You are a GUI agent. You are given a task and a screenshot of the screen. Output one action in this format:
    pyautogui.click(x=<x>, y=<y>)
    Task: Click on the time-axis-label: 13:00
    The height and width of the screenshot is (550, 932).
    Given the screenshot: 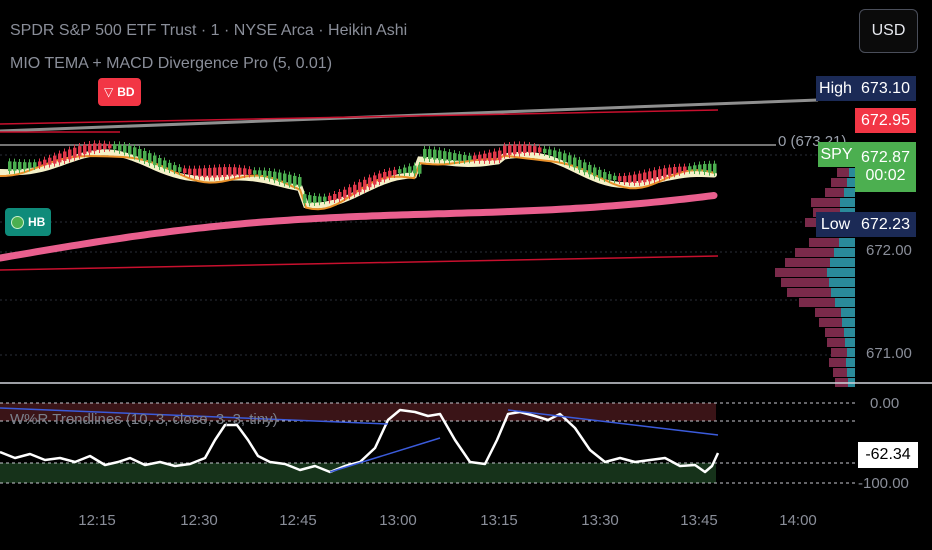 What is the action you would take?
    pyautogui.click(x=398, y=520)
    